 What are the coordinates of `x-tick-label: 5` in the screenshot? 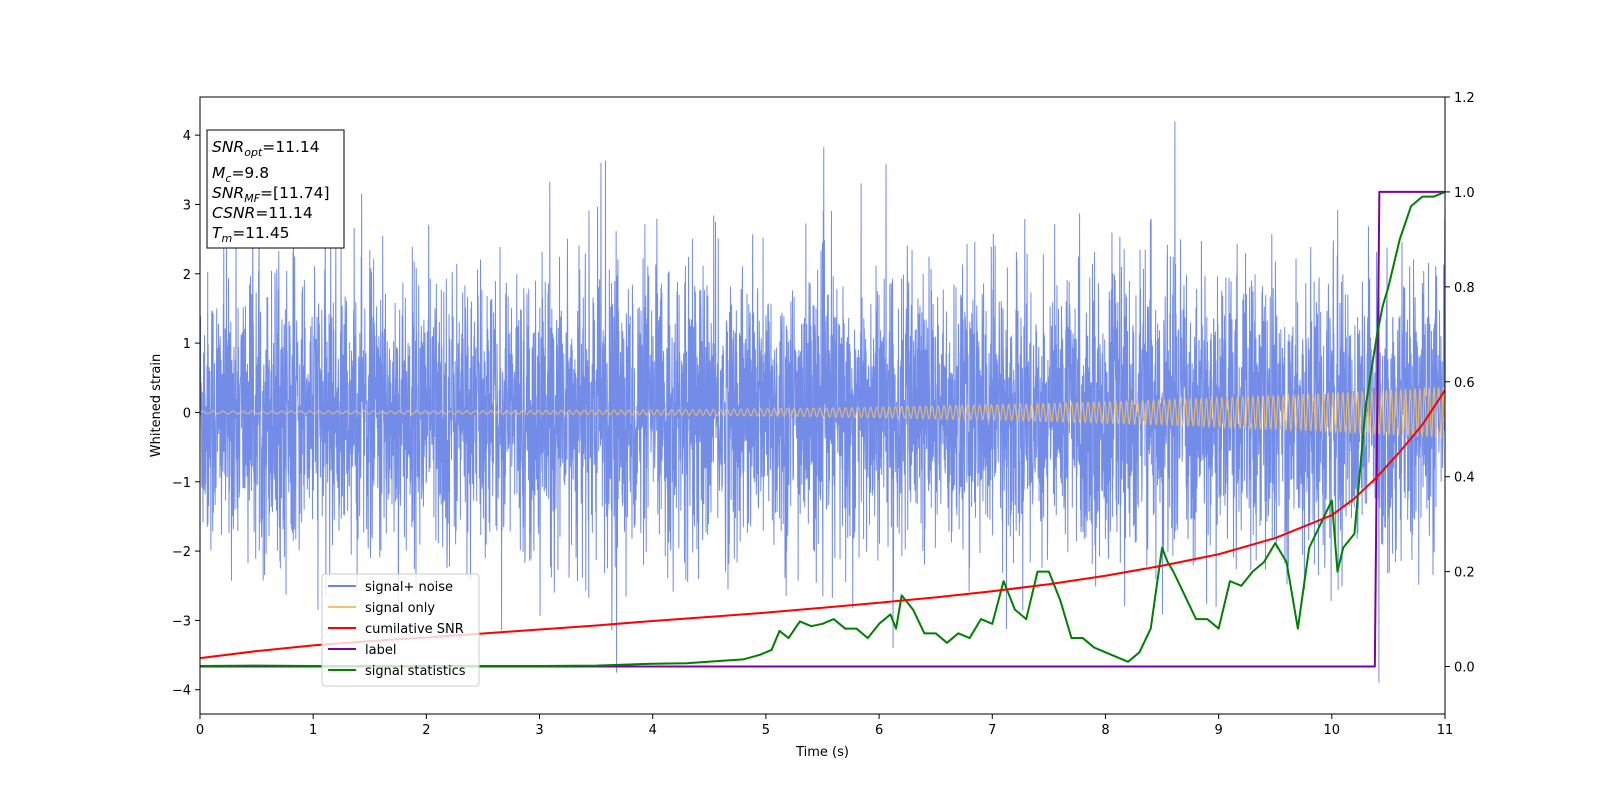 It's located at (766, 730).